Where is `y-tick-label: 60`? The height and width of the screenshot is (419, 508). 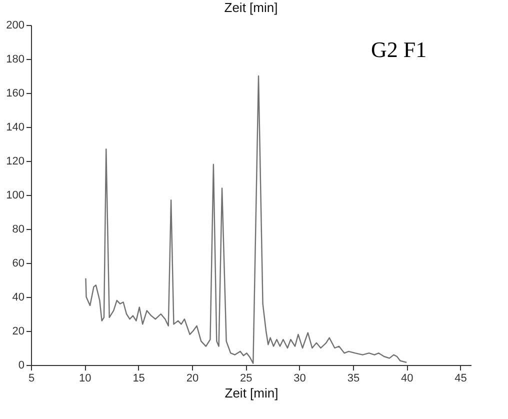
y-tick-label: 60 is located at coordinates (18, 264).